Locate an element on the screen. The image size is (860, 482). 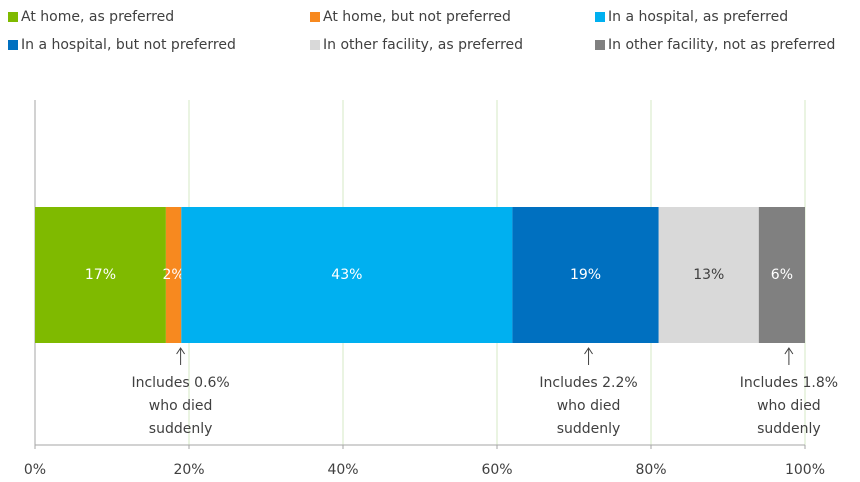
data-label: 19% is located at coordinates (585, 275).